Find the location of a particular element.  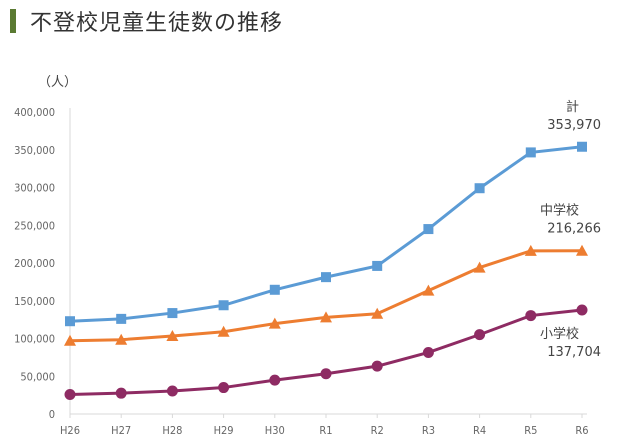

title-accent-bar is located at coordinates (13, 21).